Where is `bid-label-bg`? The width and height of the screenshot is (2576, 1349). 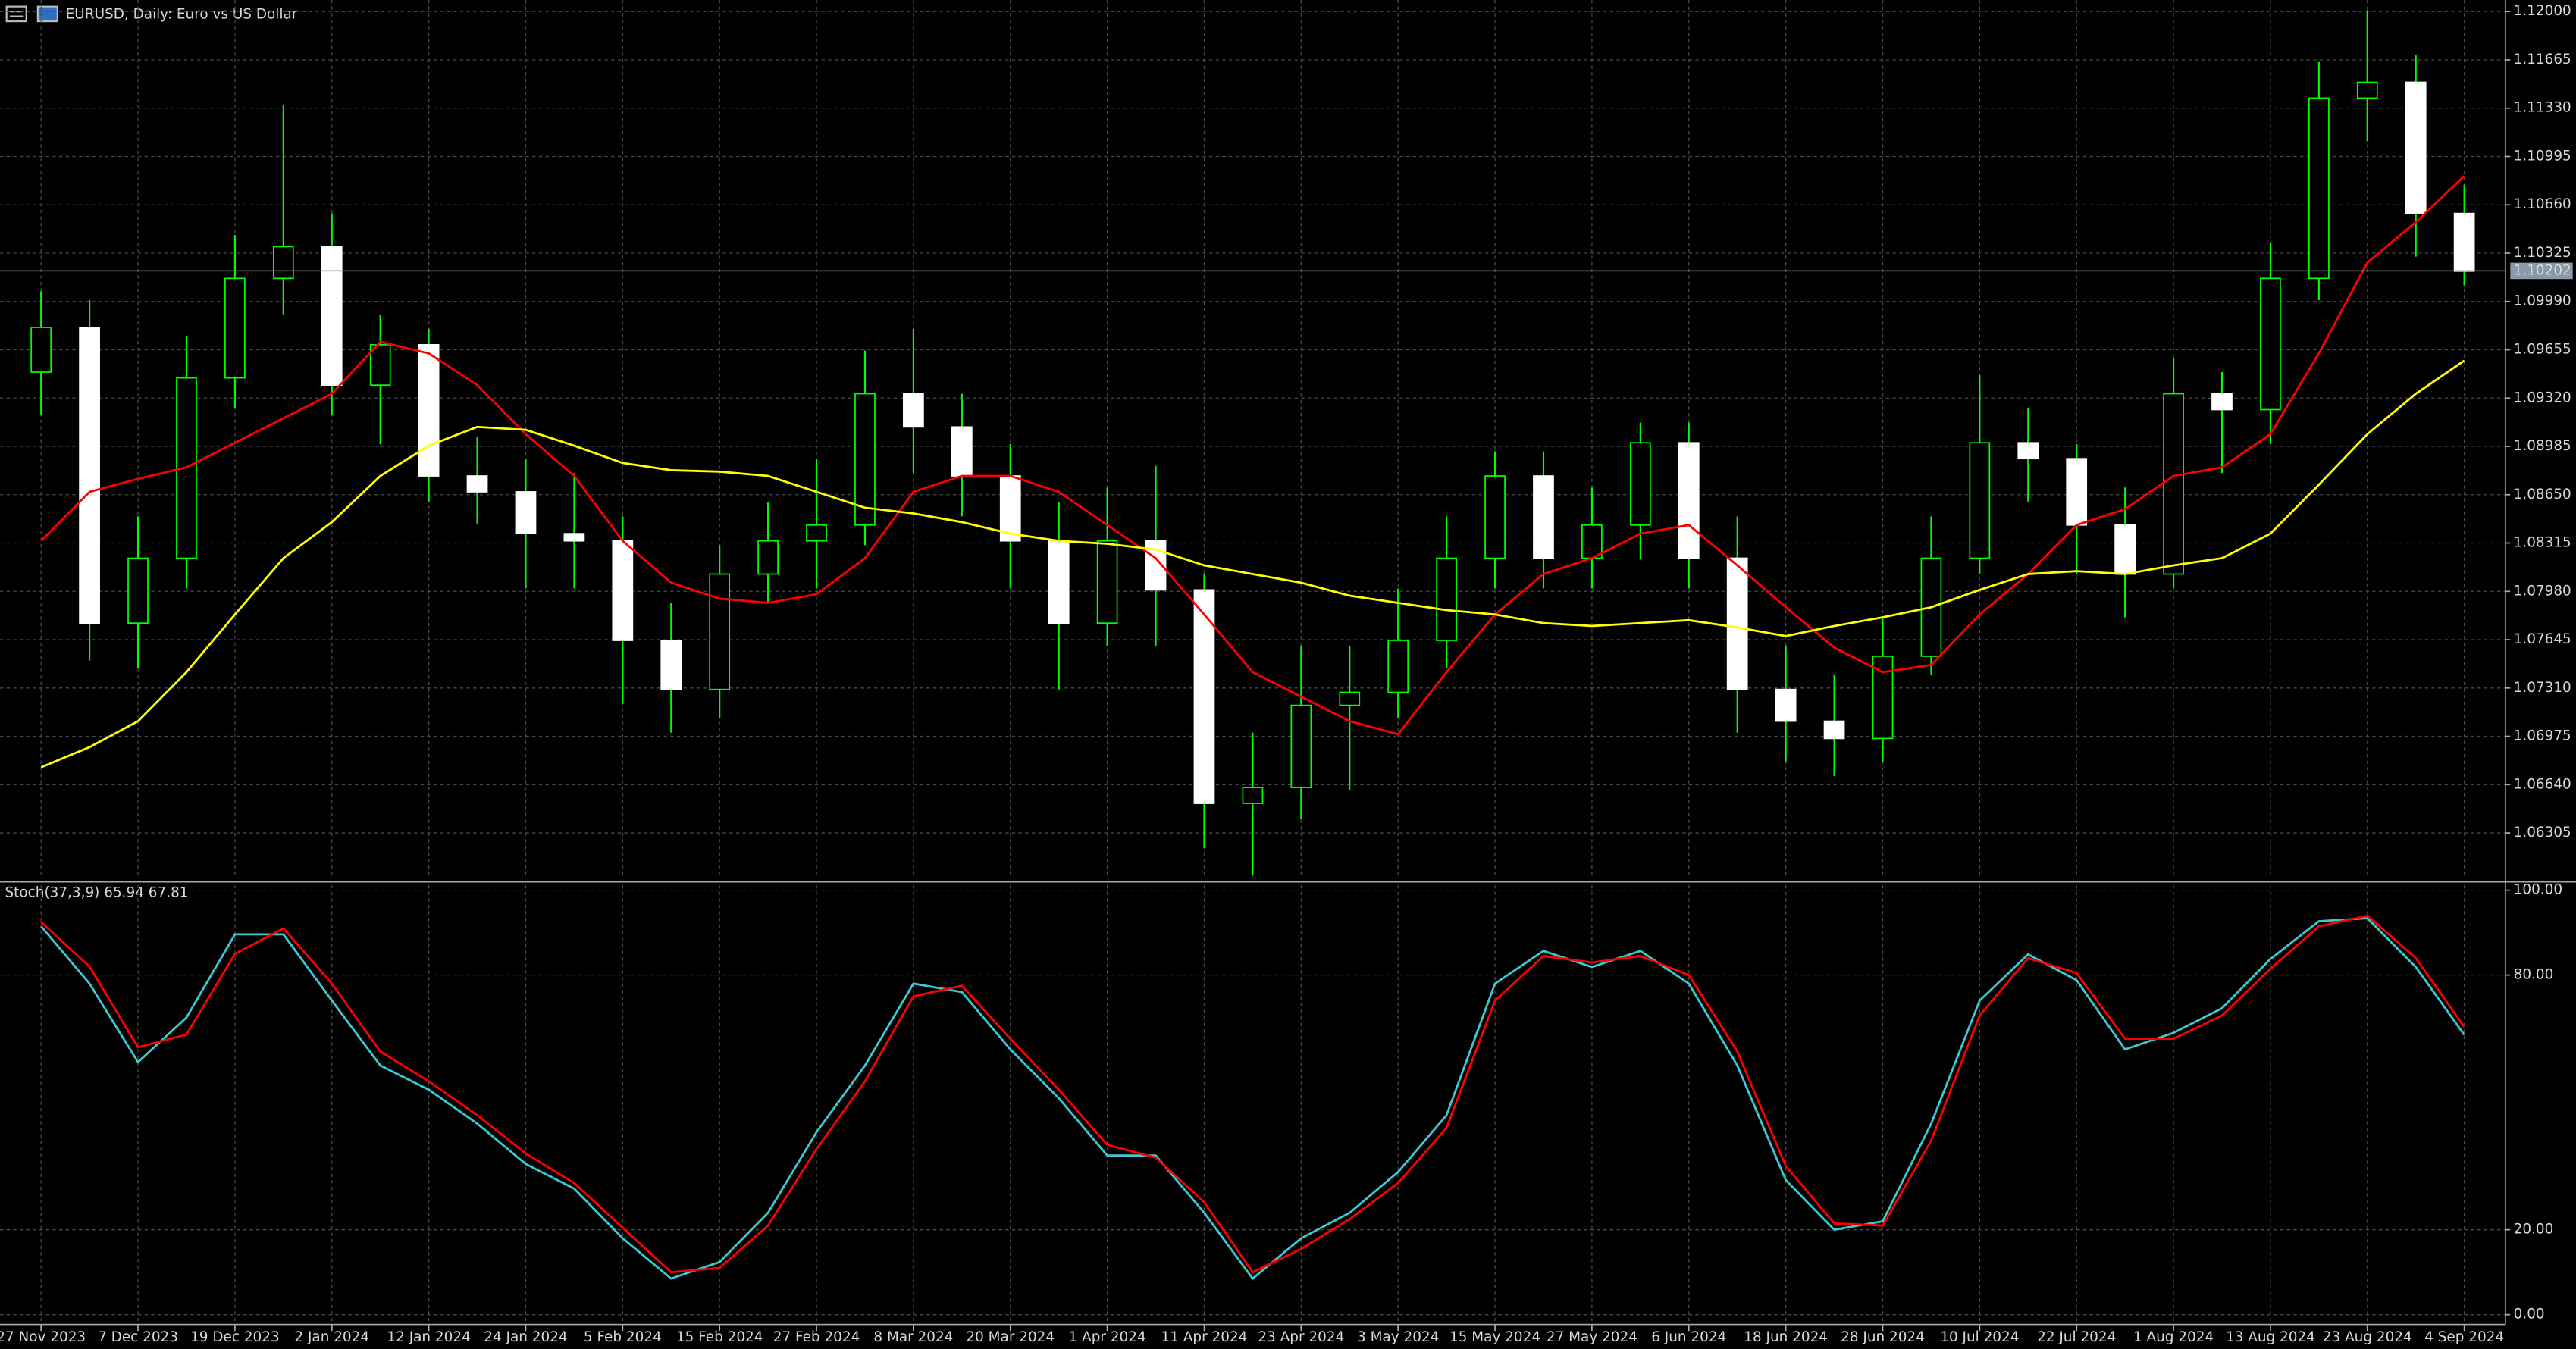
bid-label-bg is located at coordinates (2541, 271).